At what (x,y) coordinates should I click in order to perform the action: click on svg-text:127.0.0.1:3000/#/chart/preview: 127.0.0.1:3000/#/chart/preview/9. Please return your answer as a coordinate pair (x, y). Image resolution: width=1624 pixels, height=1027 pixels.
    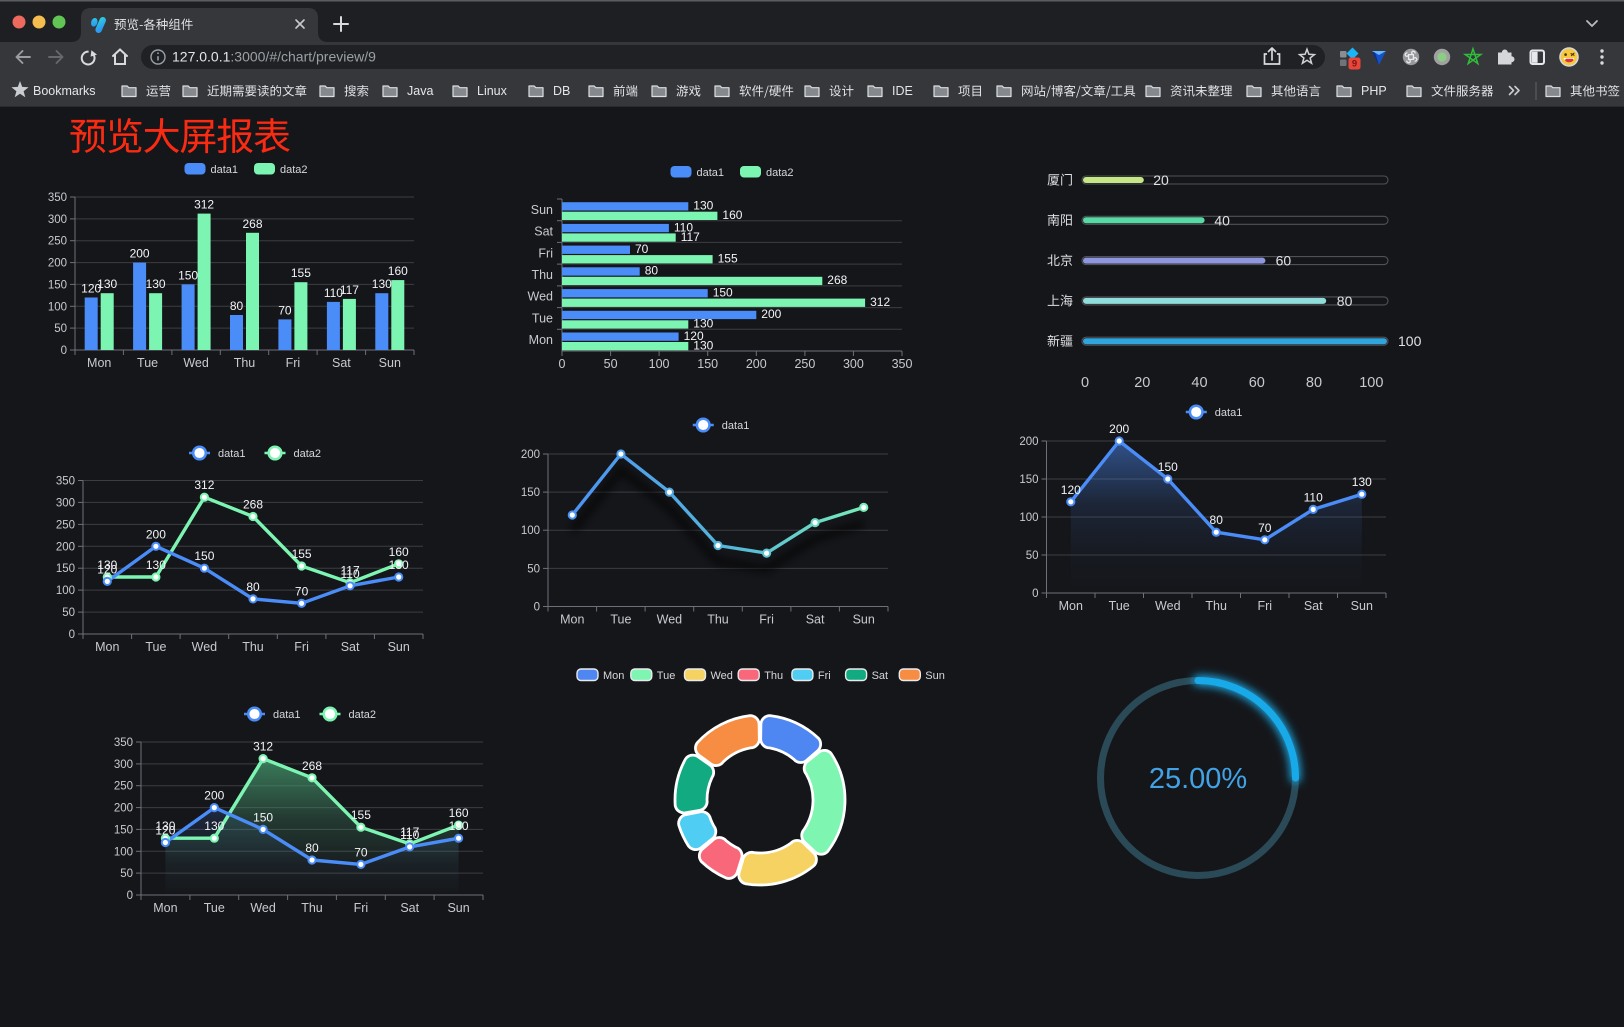
    Looking at the image, I should click on (274, 57).